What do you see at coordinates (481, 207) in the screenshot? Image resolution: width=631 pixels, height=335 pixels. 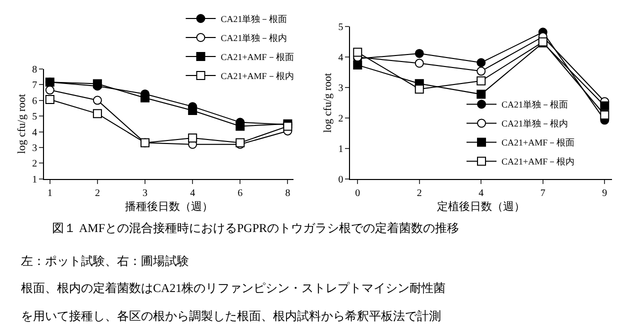 I see `x-axis-title: 定植後日数（週）` at bounding box center [481, 207].